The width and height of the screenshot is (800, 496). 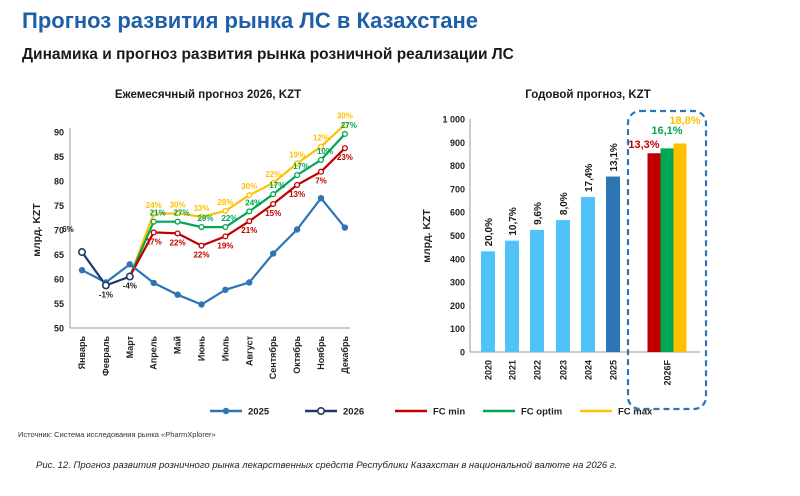 I want to click on forecast-bar-fc-max, so click(x=680, y=247).